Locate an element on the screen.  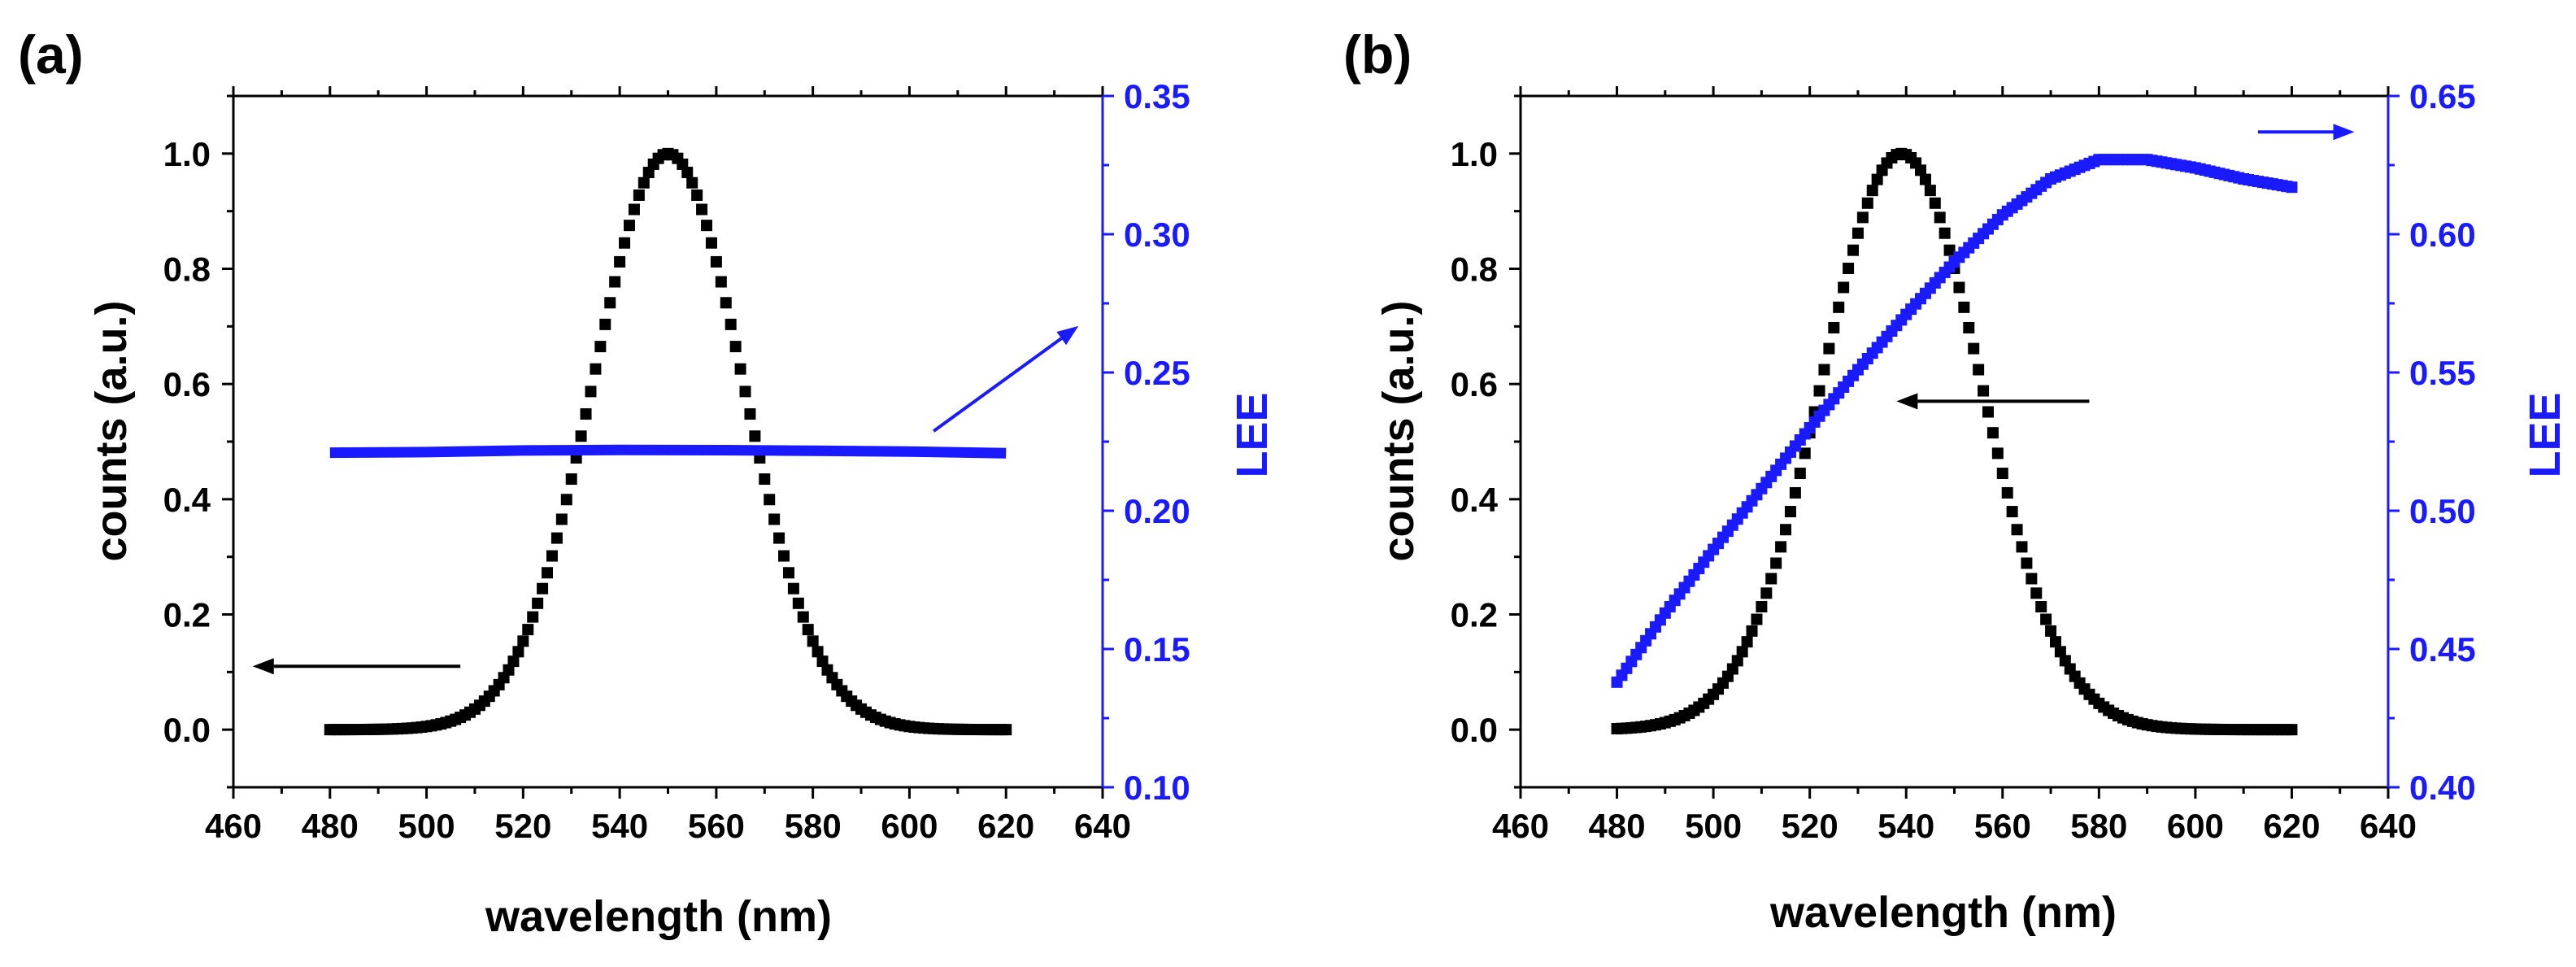
y2-axis-title-b: LEE is located at coordinates (2545, 435).